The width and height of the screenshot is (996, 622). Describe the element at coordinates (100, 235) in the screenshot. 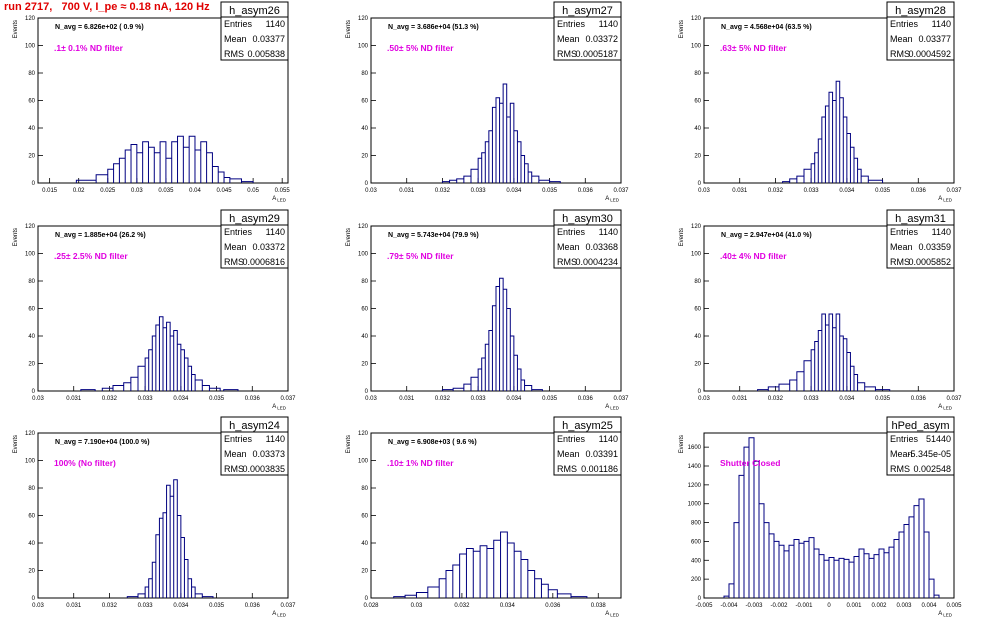

I see `n-avg-note: N_avg = 1.885e+04 (26.2 %)` at that location.